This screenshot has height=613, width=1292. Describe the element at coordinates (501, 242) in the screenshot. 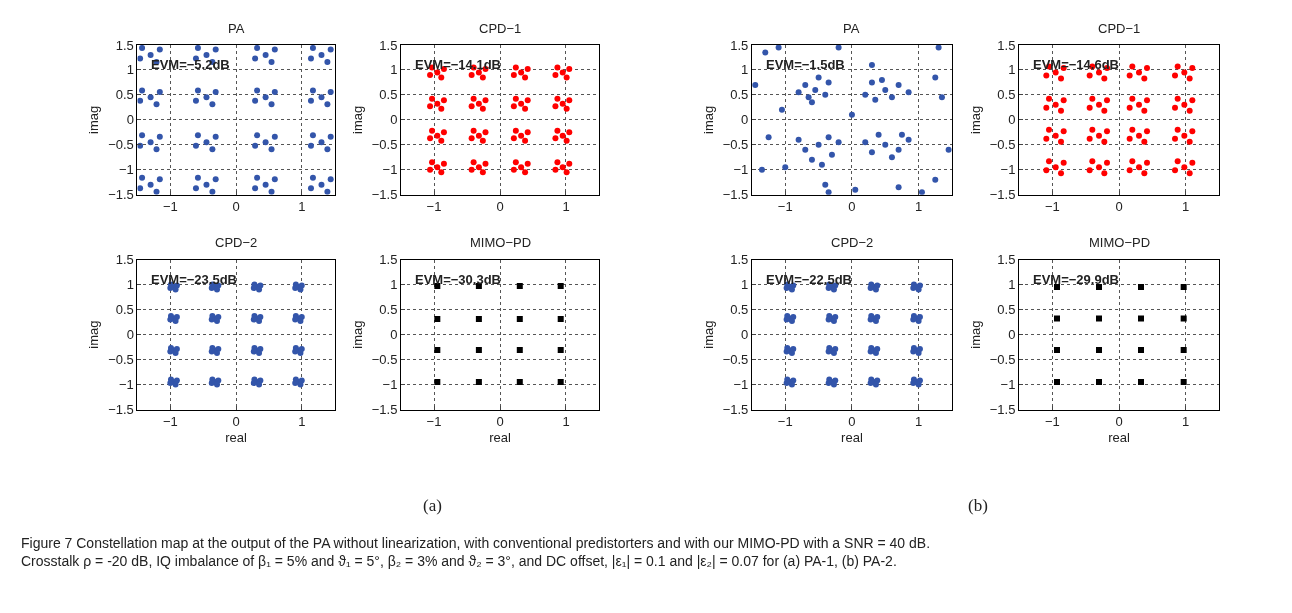

I see `chart-title: MIMO−PD` at that location.